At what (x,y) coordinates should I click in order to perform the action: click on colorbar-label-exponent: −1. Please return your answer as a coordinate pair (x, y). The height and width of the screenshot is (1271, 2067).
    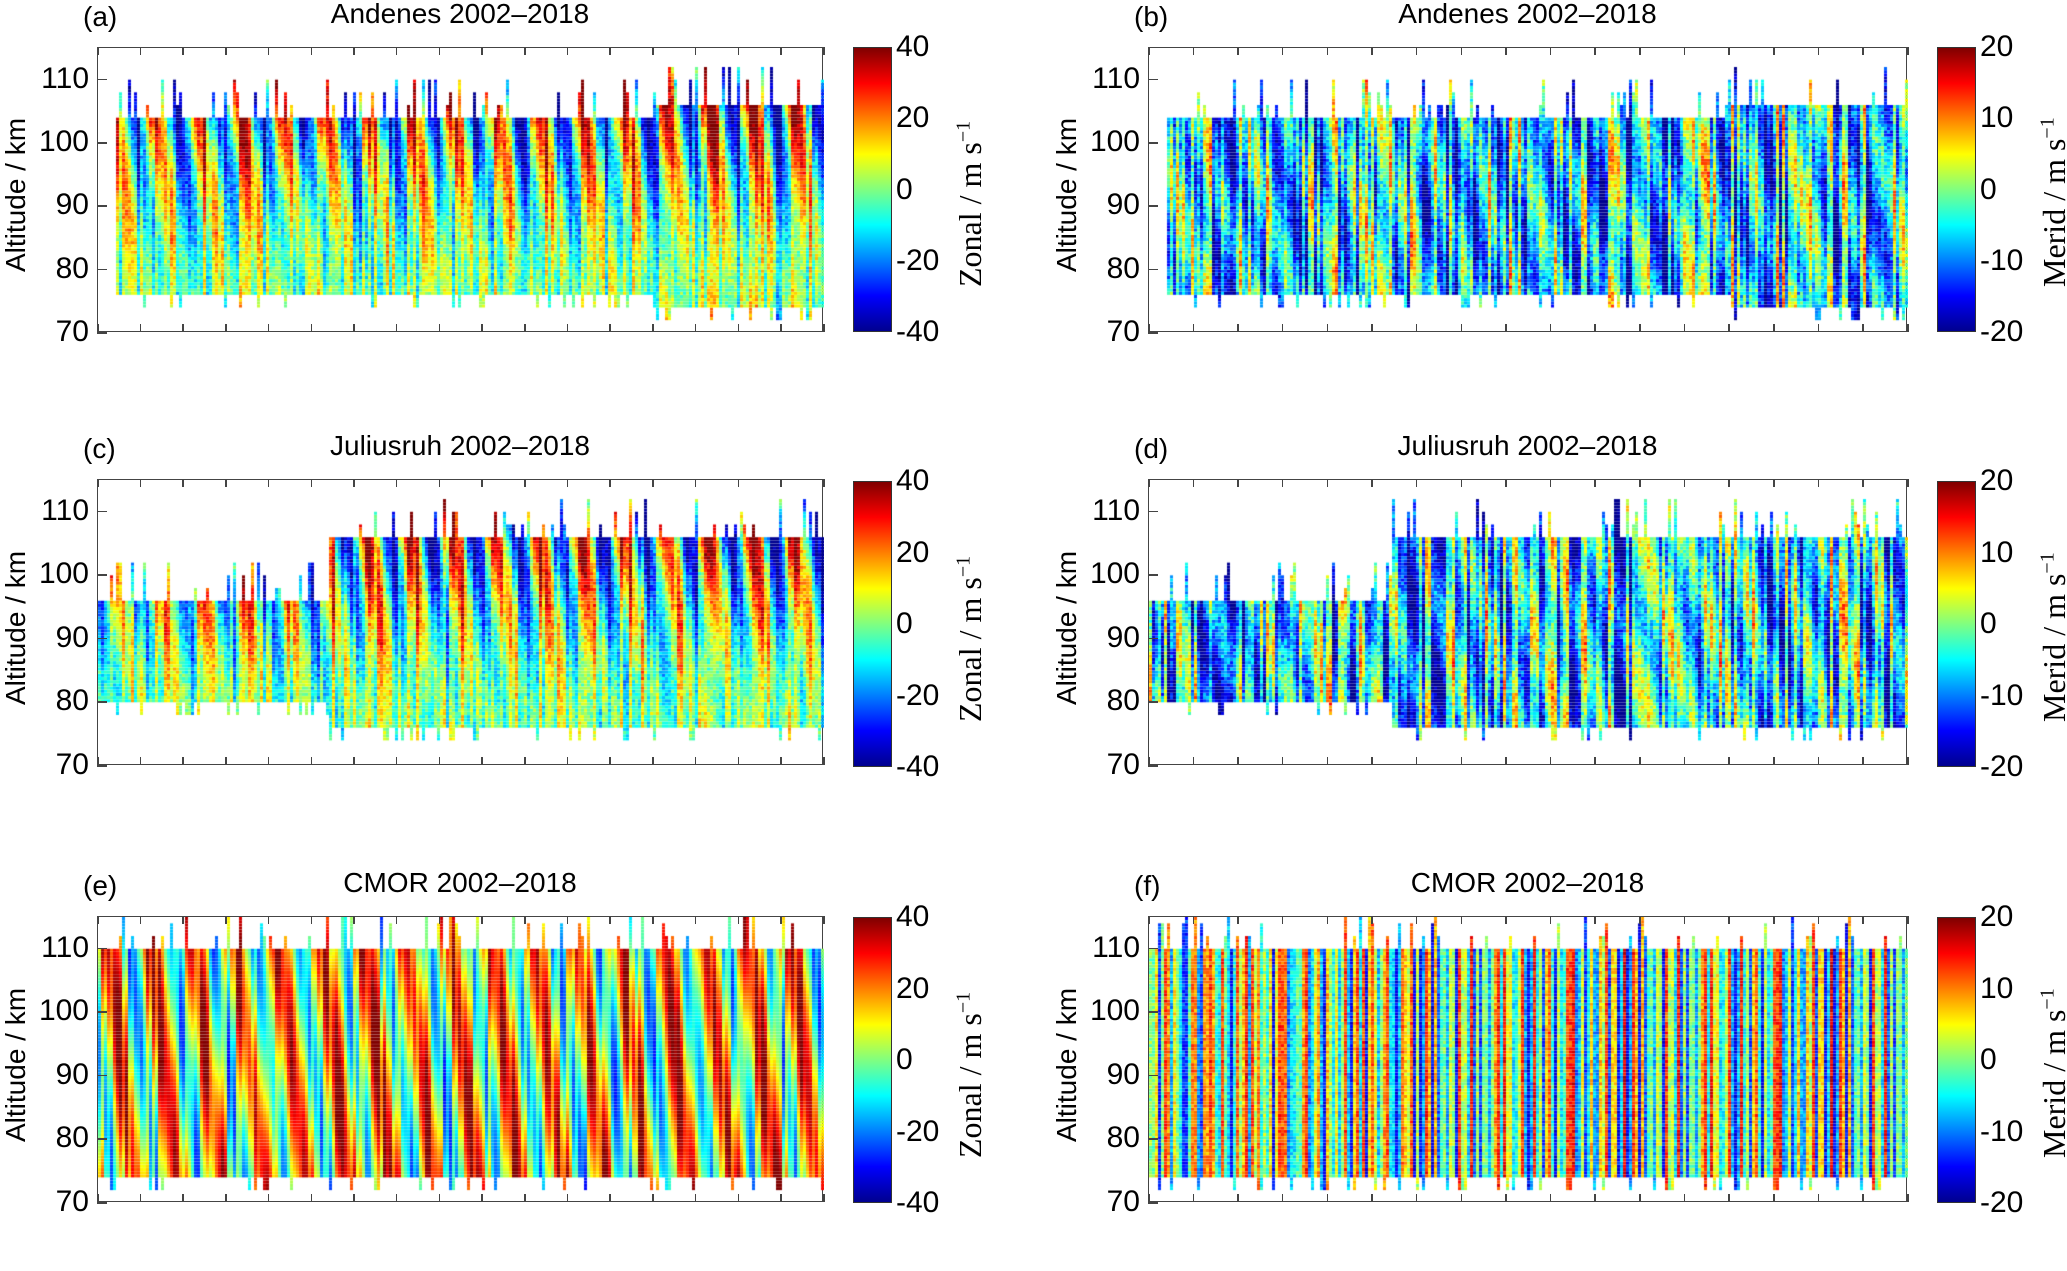
    Looking at the image, I should click on (2047, 999).